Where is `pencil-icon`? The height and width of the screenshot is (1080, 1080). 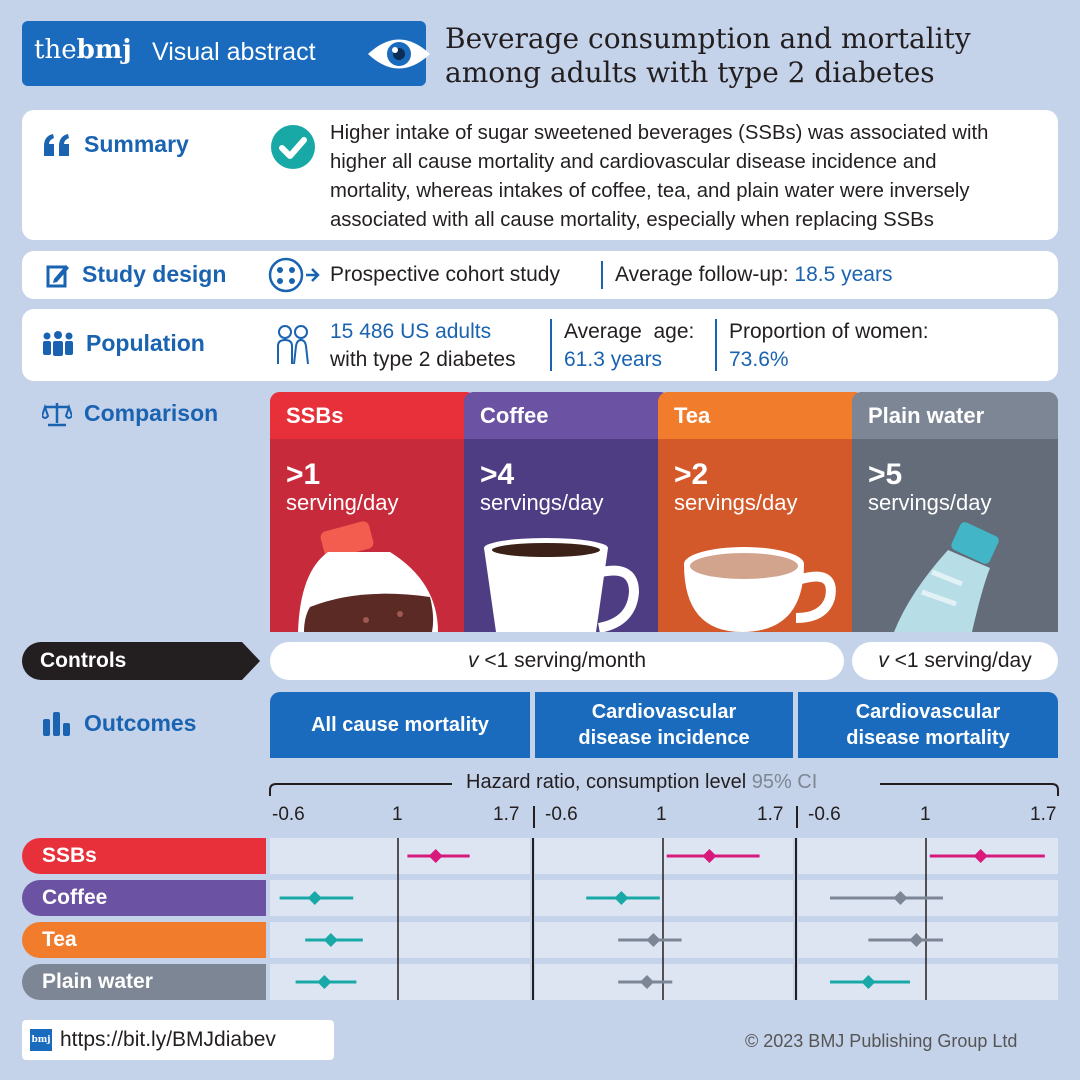
pencil-icon is located at coordinates (57, 275).